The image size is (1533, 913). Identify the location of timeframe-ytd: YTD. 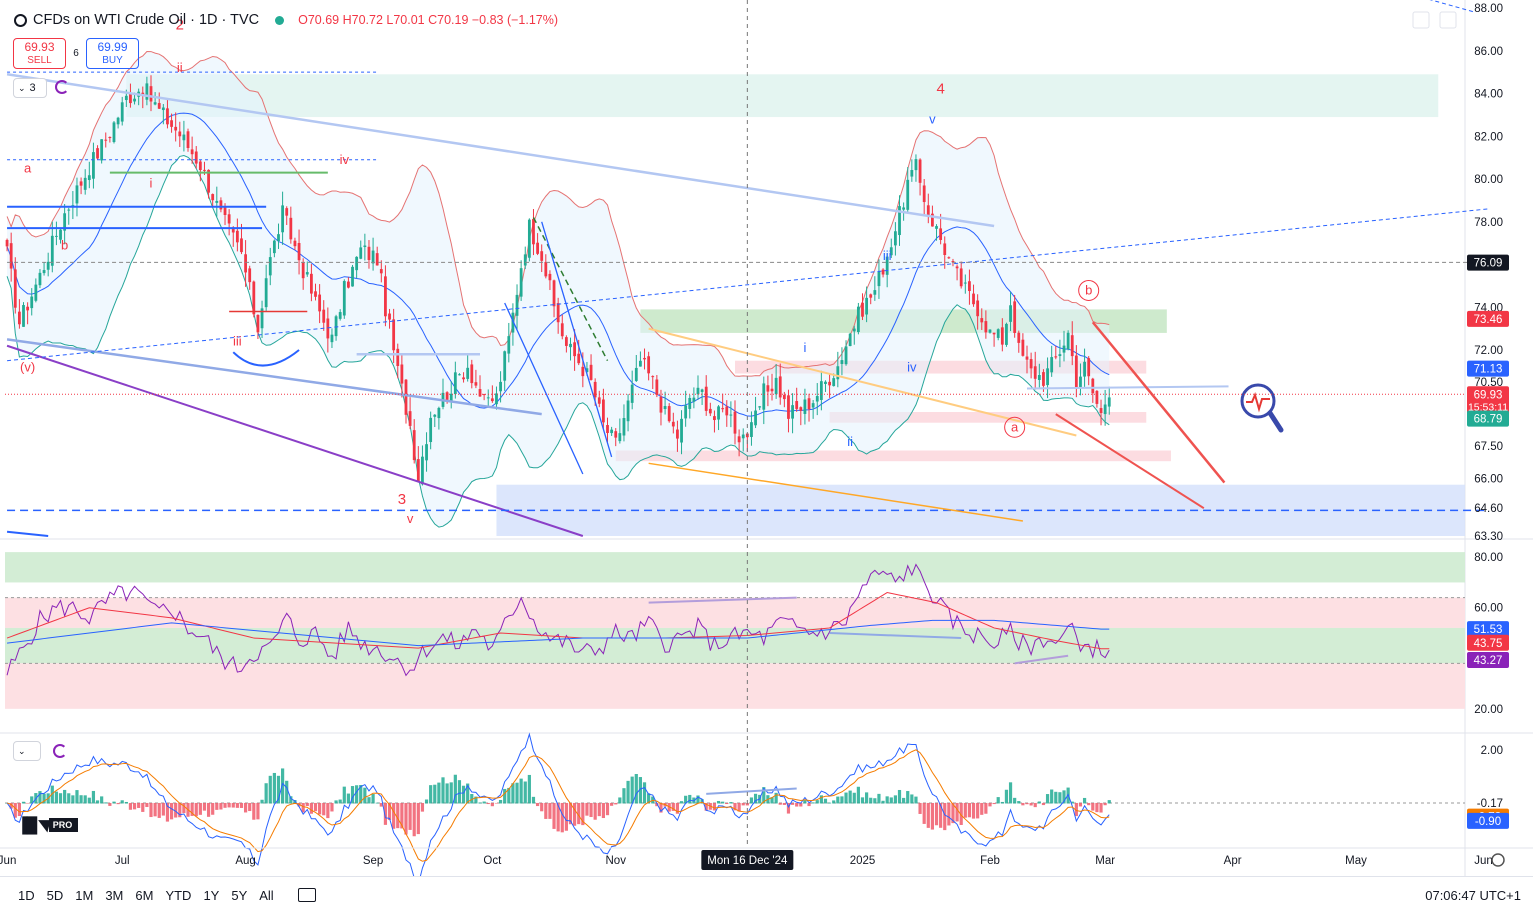
(178, 895).